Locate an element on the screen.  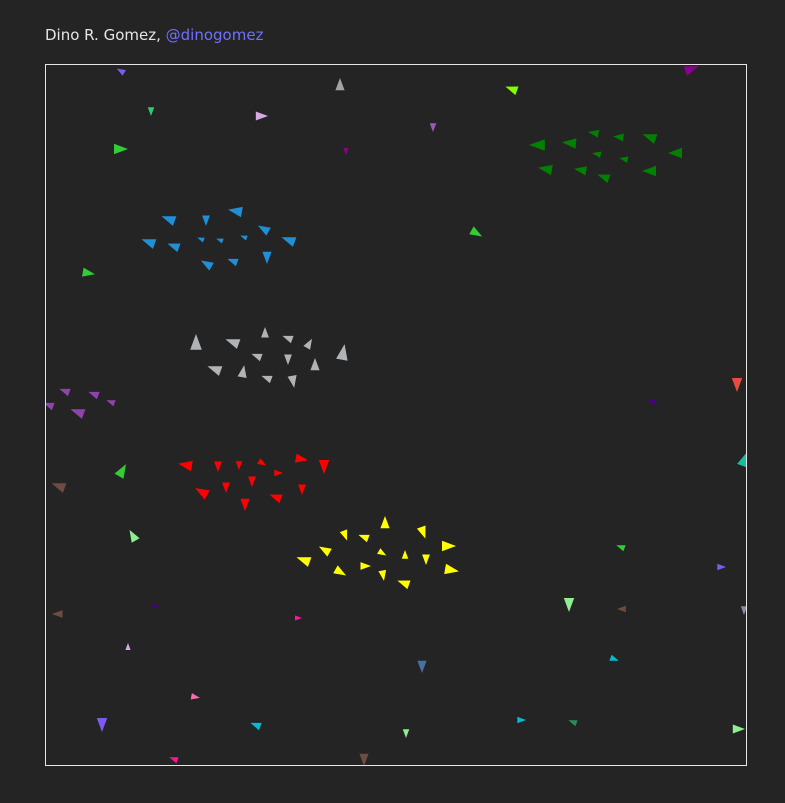
author-handle-link: @dinogomez is located at coordinates (214, 35).